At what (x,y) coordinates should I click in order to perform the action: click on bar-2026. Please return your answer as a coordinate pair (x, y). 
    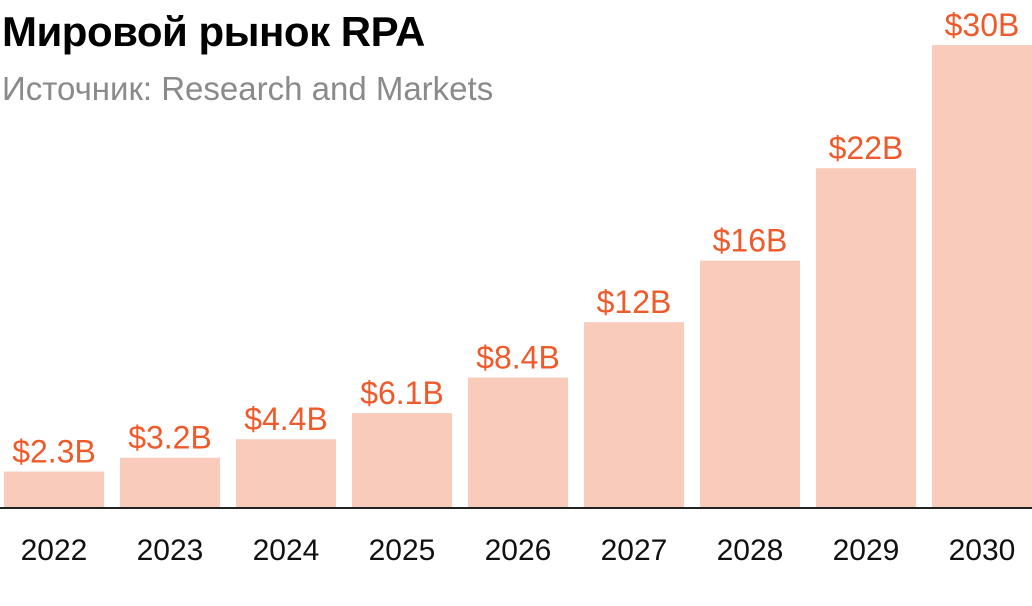
    Looking at the image, I should click on (518, 442).